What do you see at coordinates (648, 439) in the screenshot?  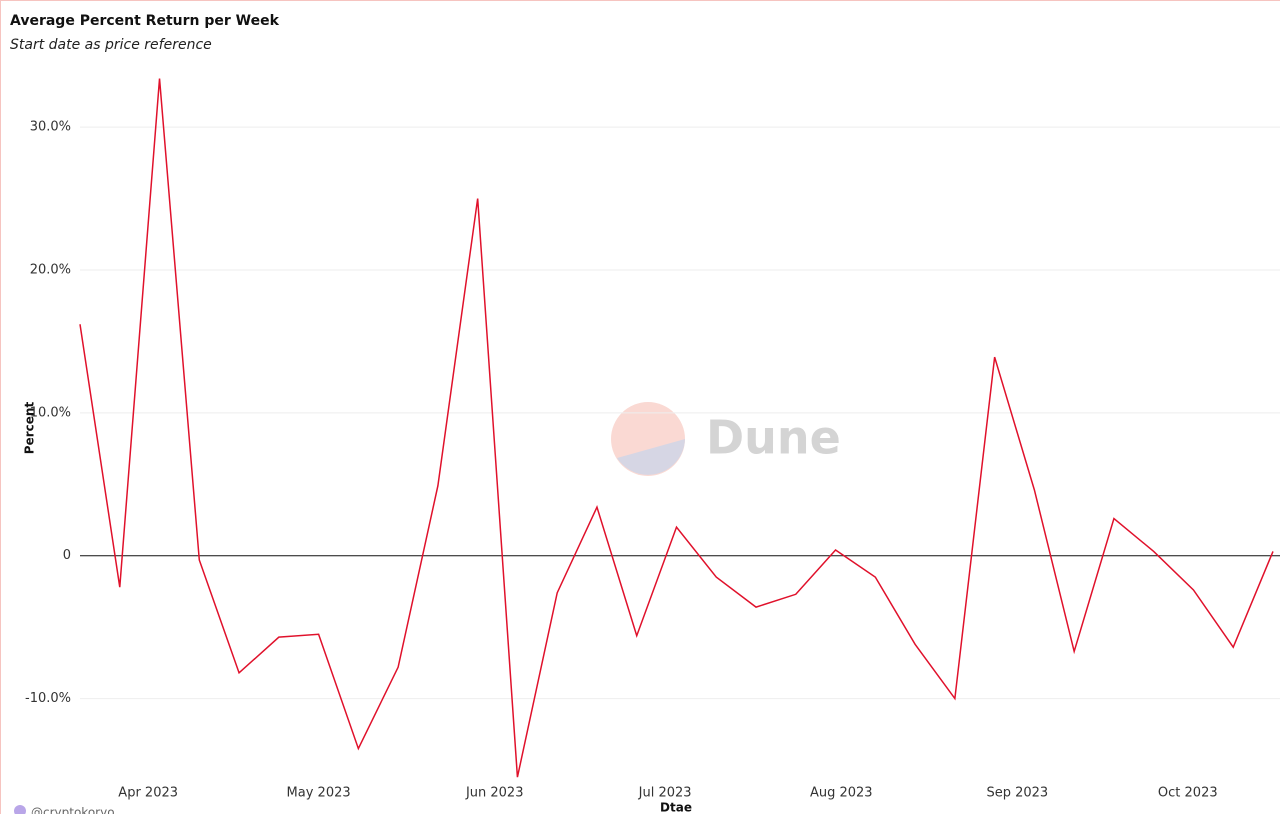 I see `dune-logo` at bounding box center [648, 439].